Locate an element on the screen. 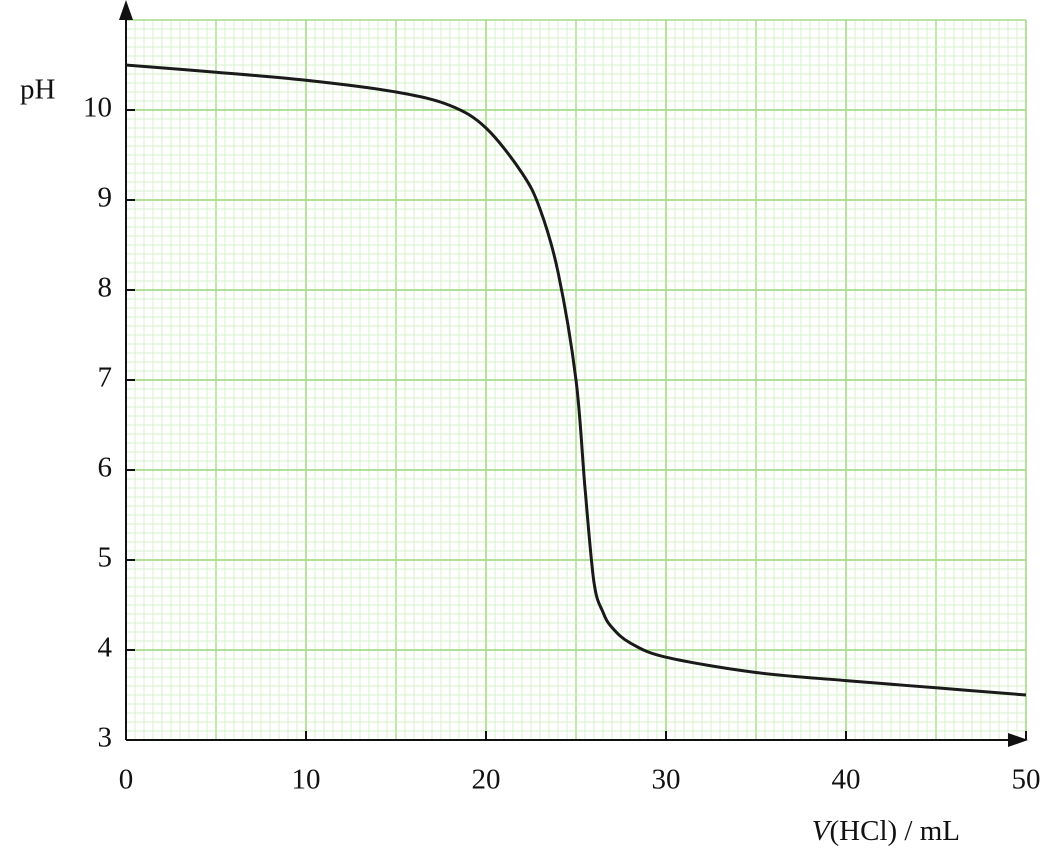 The width and height of the screenshot is (1063, 854). x-tick-label: 30 is located at coordinates (666, 780).